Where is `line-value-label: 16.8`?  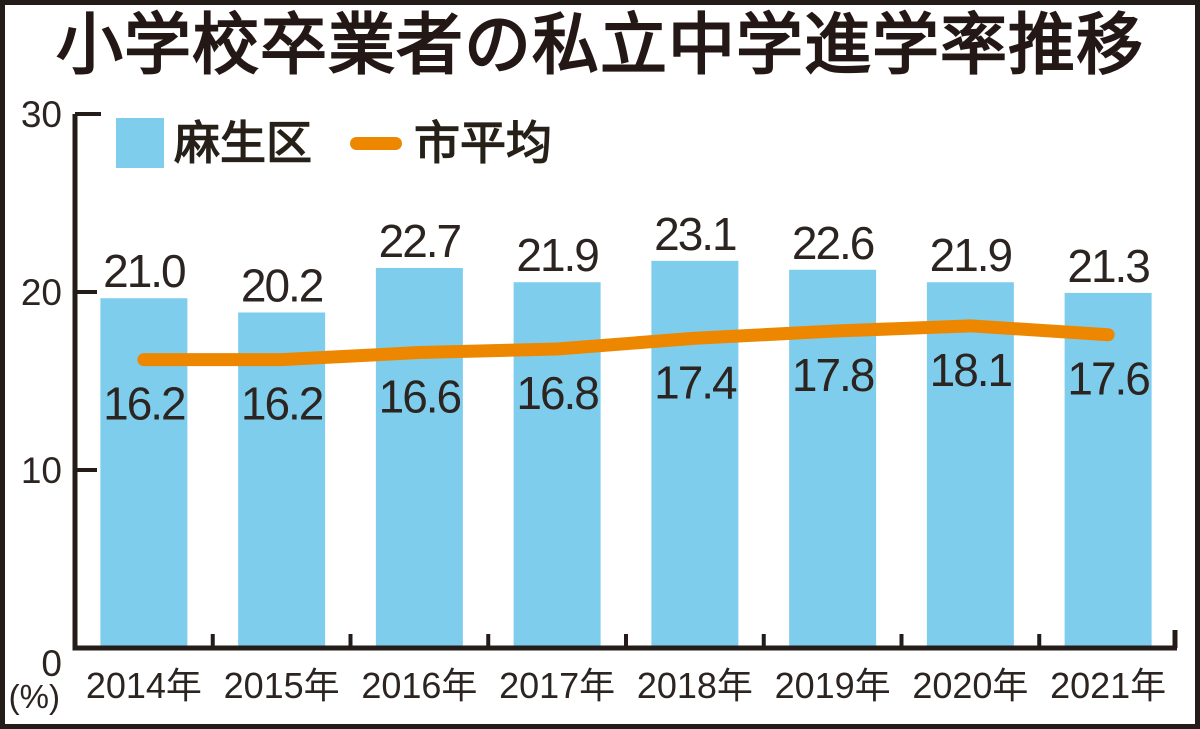
line-value-label: 16.8 is located at coordinates (557, 393).